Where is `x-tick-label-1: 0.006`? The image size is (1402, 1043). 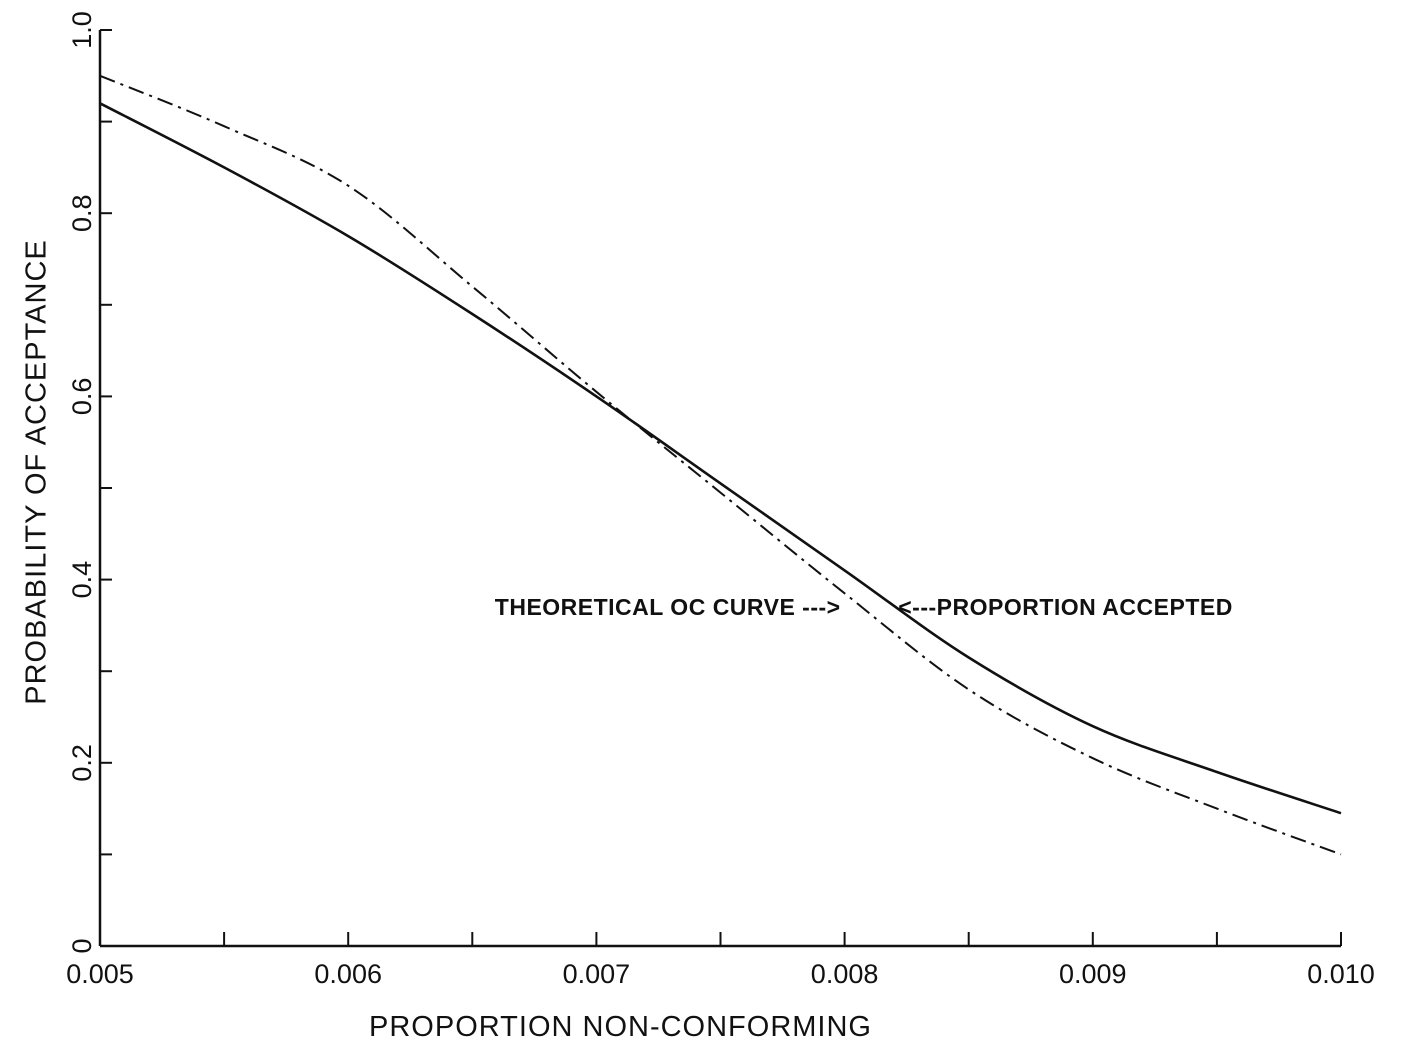
x-tick-label-1: 0.006 is located at coordinates (348, 974).